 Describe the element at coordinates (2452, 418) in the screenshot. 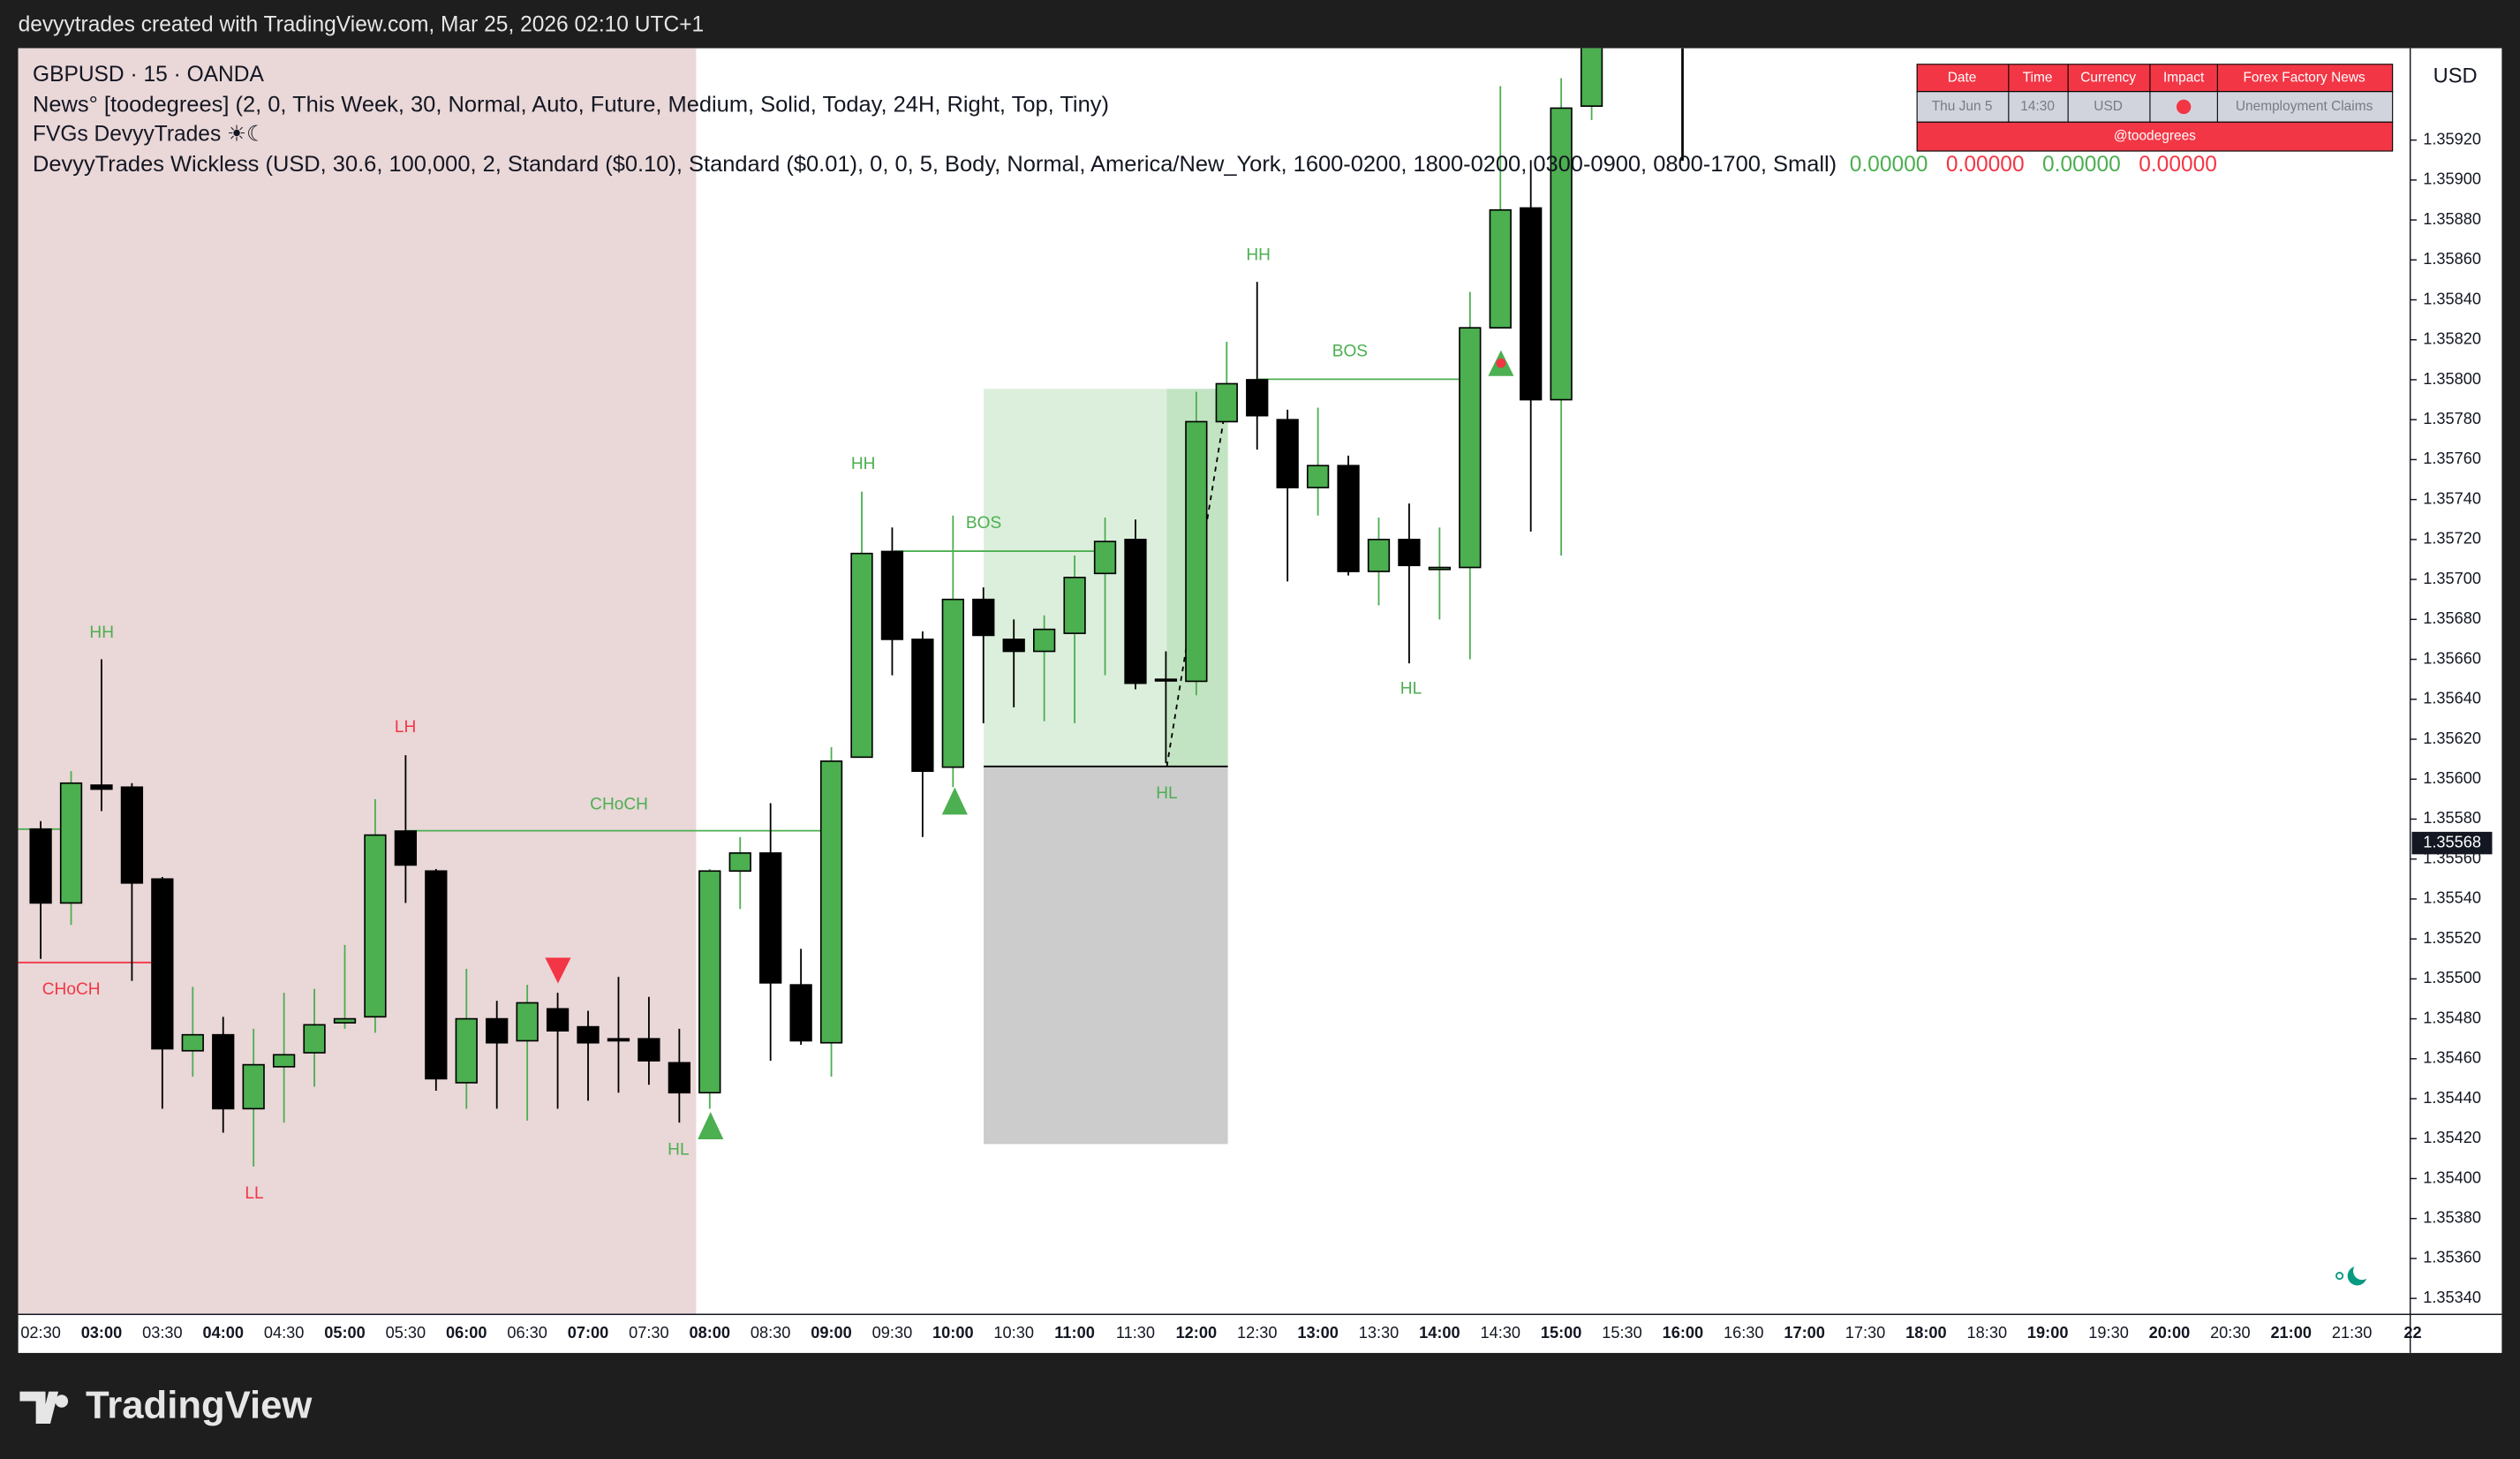

I see `y-tick-label: 1.35780` at that location.